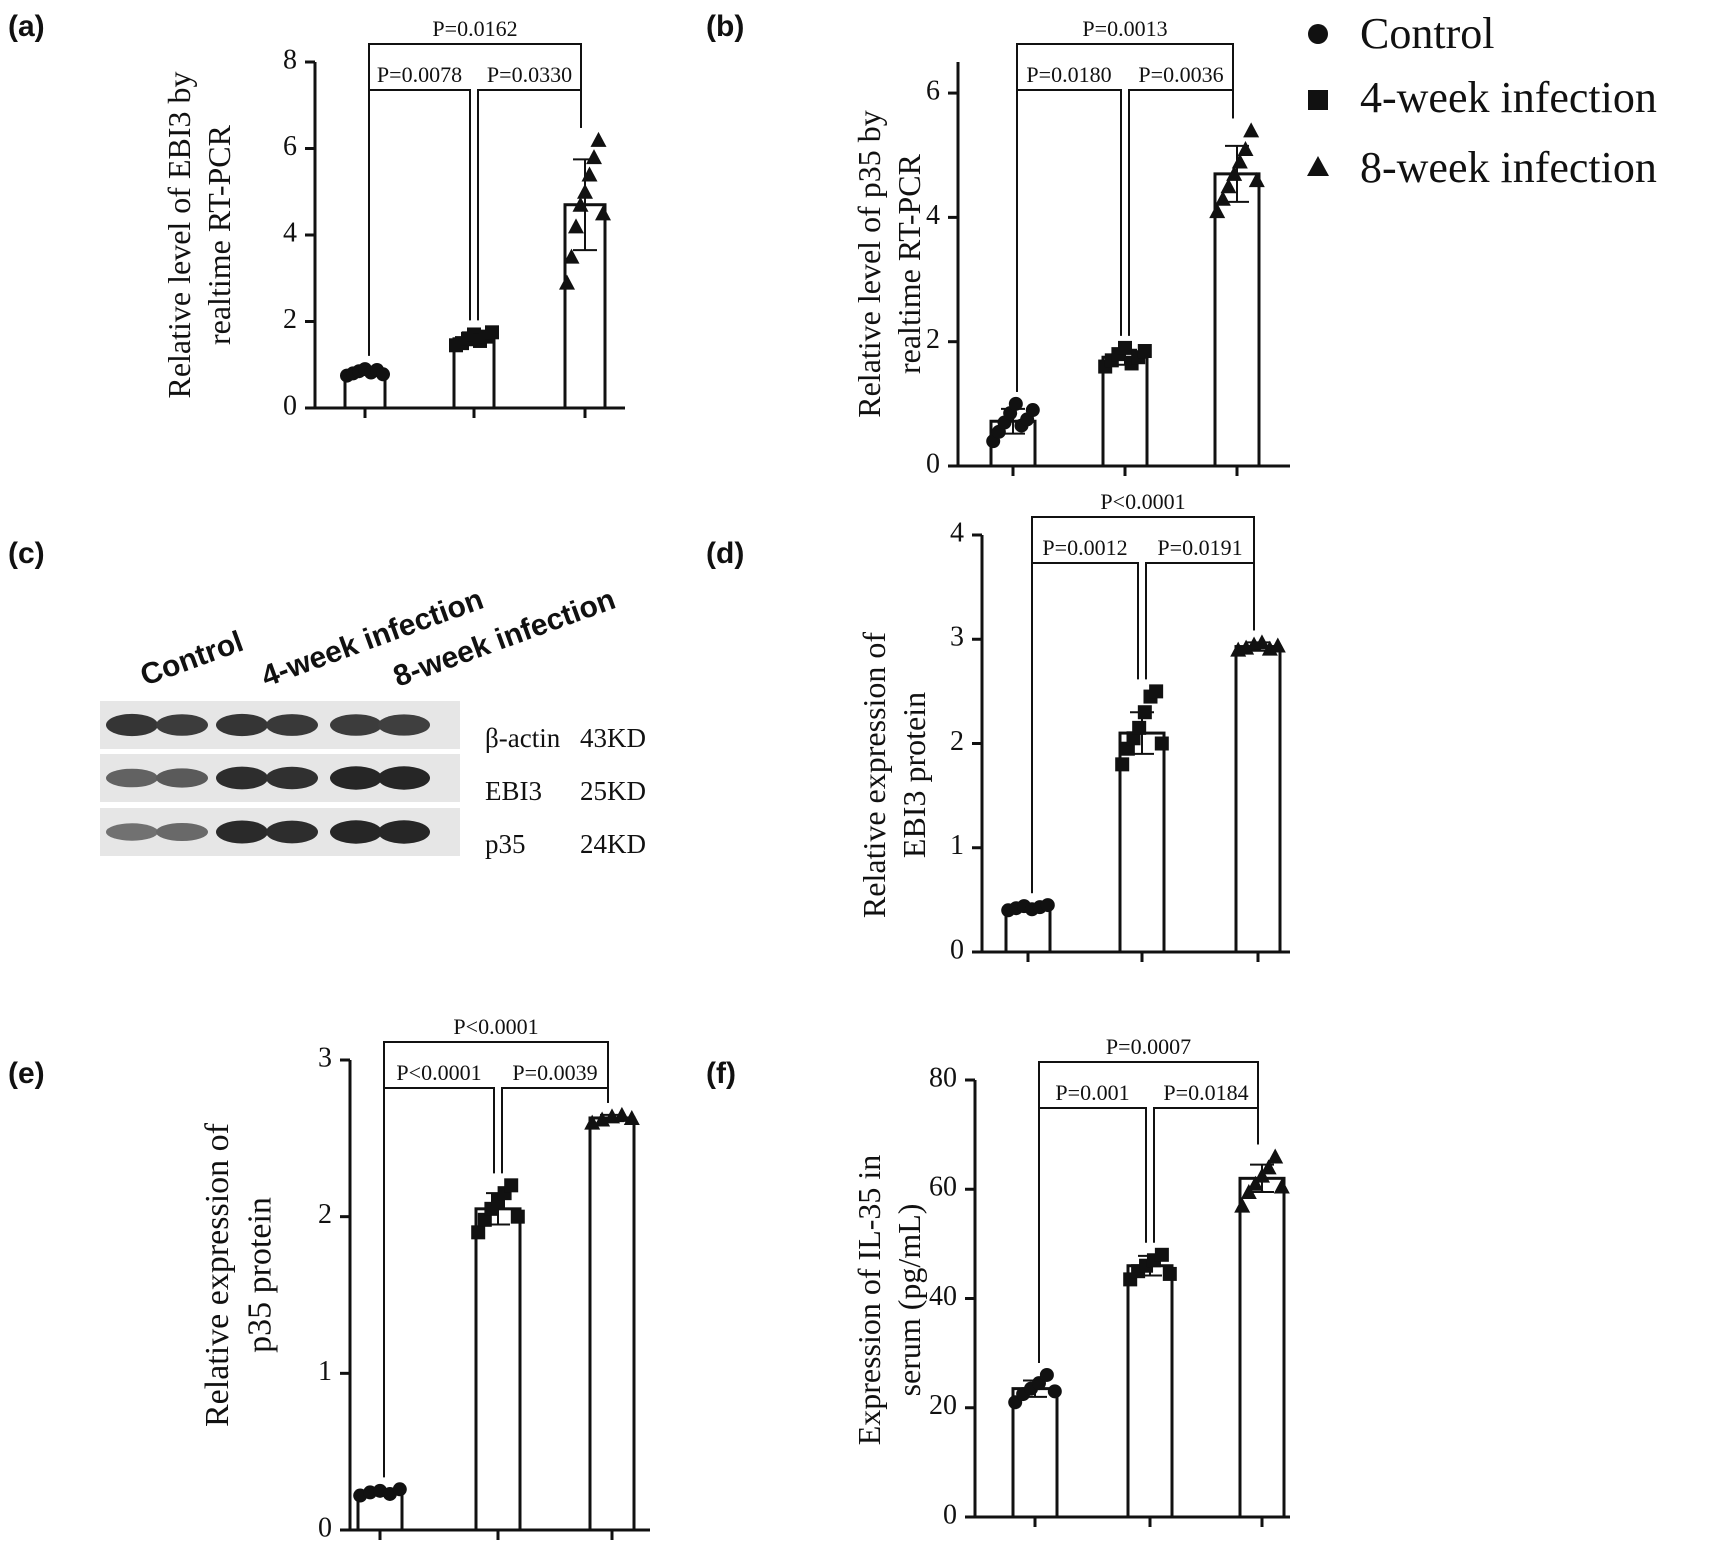  Describe the element at coordinates (914, 775) in the screenshot. I see `y-axis-title-line: EBI3 protein` at that location.